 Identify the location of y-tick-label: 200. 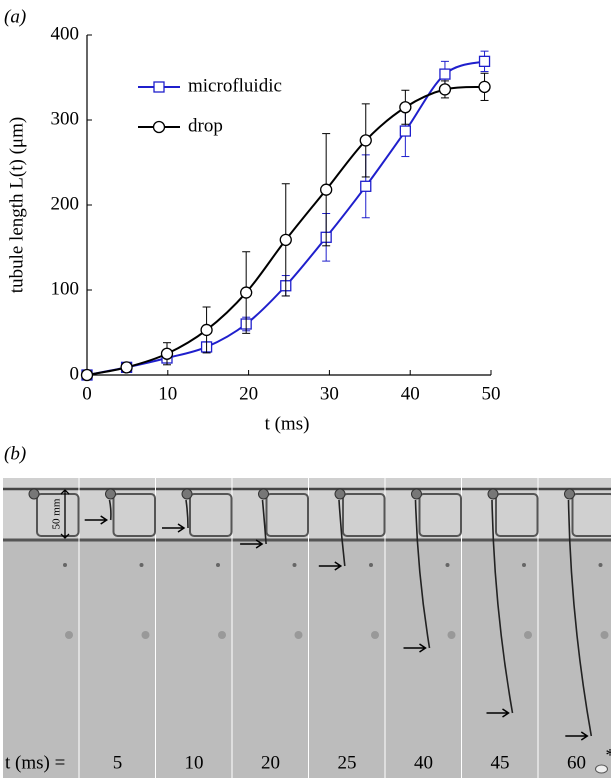
(65, 203).